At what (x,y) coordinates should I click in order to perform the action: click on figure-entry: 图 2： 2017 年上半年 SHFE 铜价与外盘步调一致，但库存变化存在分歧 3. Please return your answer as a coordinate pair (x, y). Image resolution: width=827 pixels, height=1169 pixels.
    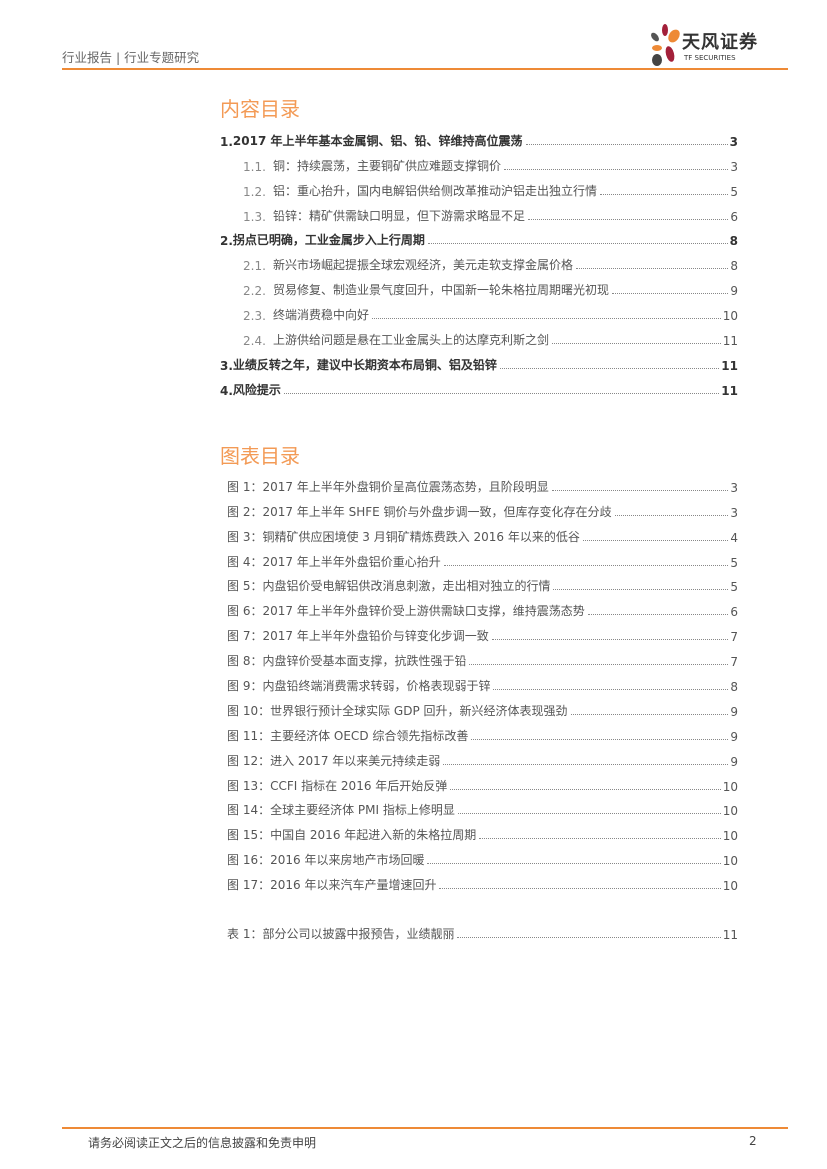
    Looking at the image, I should click on (479, 507).